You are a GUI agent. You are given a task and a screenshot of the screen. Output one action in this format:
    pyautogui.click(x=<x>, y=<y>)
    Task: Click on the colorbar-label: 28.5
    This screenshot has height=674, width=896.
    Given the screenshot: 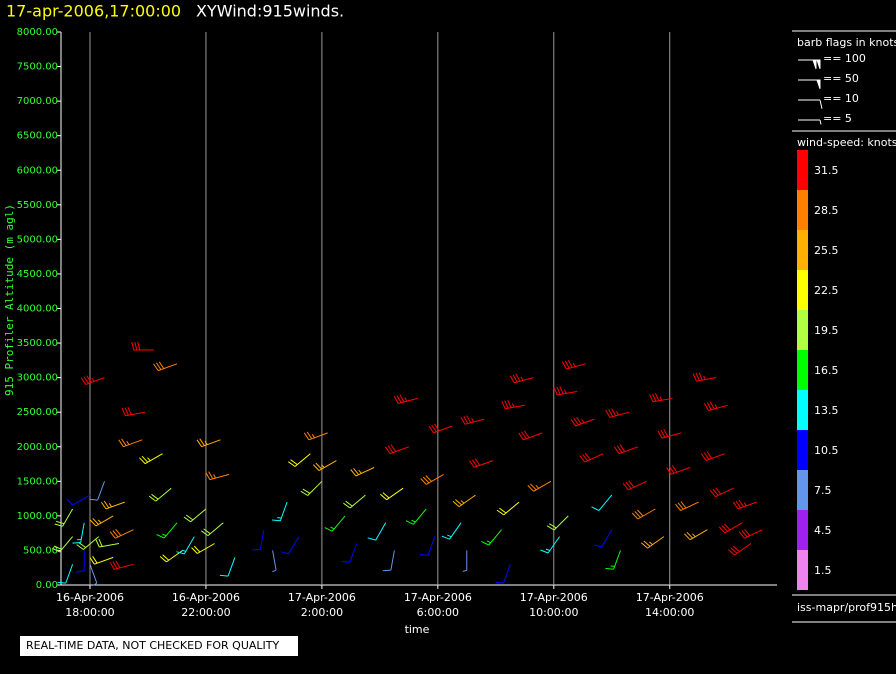 What is the action you would take?
    pyautogui.click(x=826, y=210)
    